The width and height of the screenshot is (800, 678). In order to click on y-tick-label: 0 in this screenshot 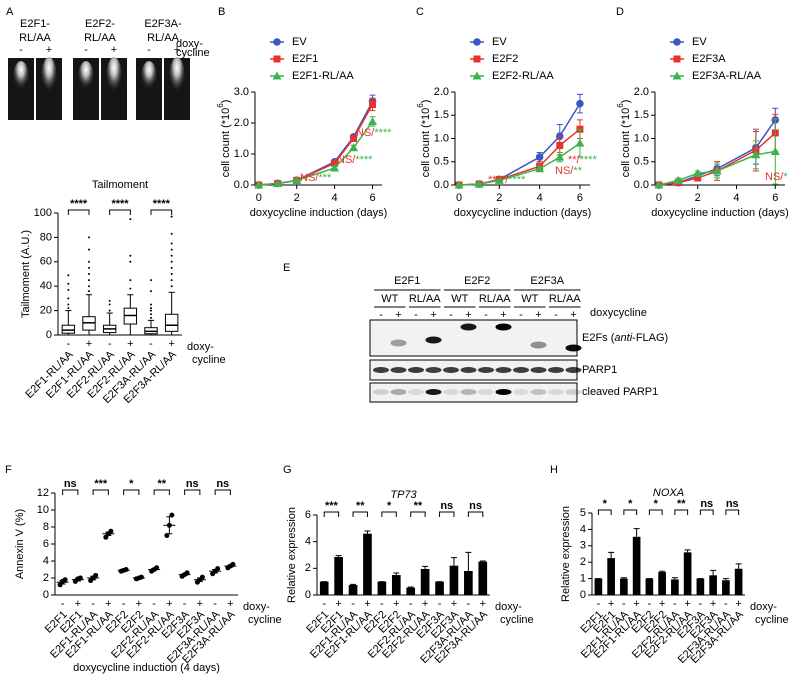, I will do `click(46, 595)`.